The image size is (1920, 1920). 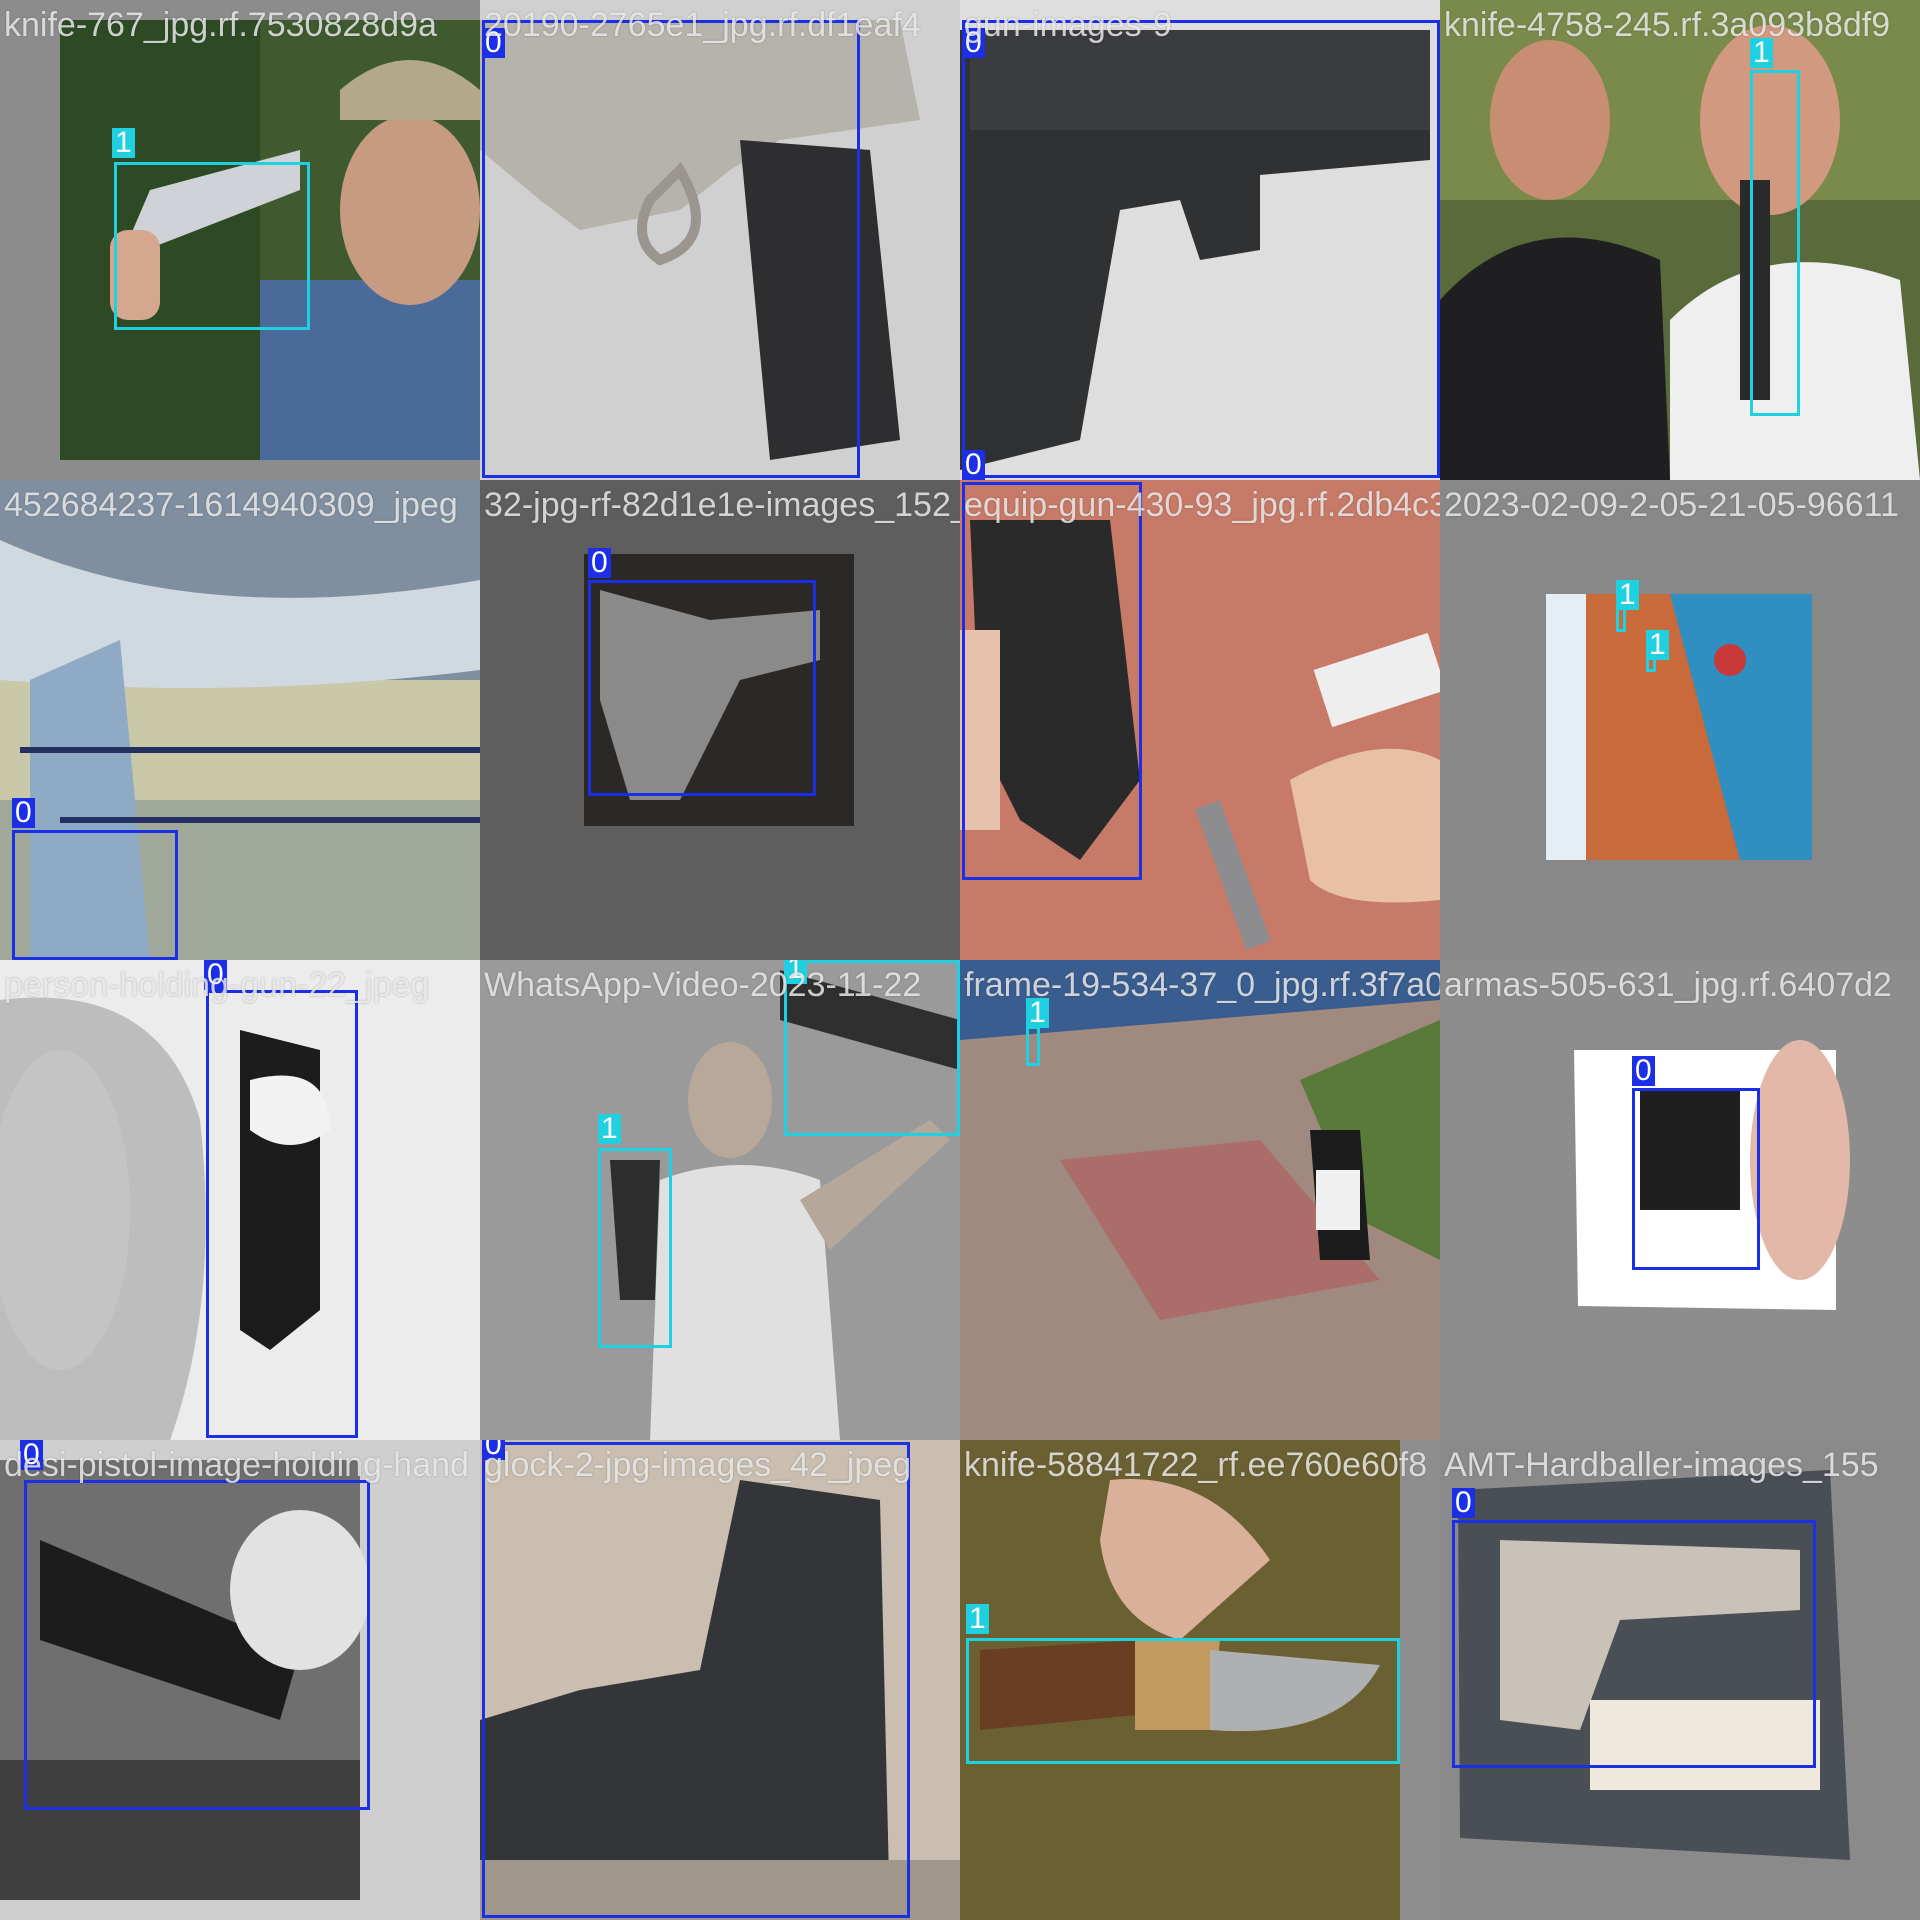 I want to click on tile: knife-4758-245.rf.3a093b8df9 1, so click(x=1680, y=240).